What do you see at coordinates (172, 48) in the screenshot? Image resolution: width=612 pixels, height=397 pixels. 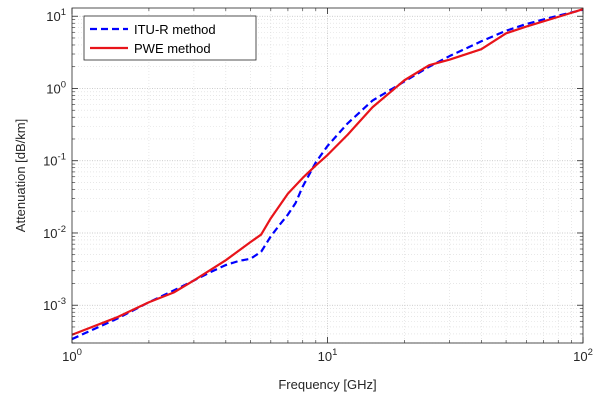 I see `legend-label-pwe: PWE method` at bounding box center [172, 48].